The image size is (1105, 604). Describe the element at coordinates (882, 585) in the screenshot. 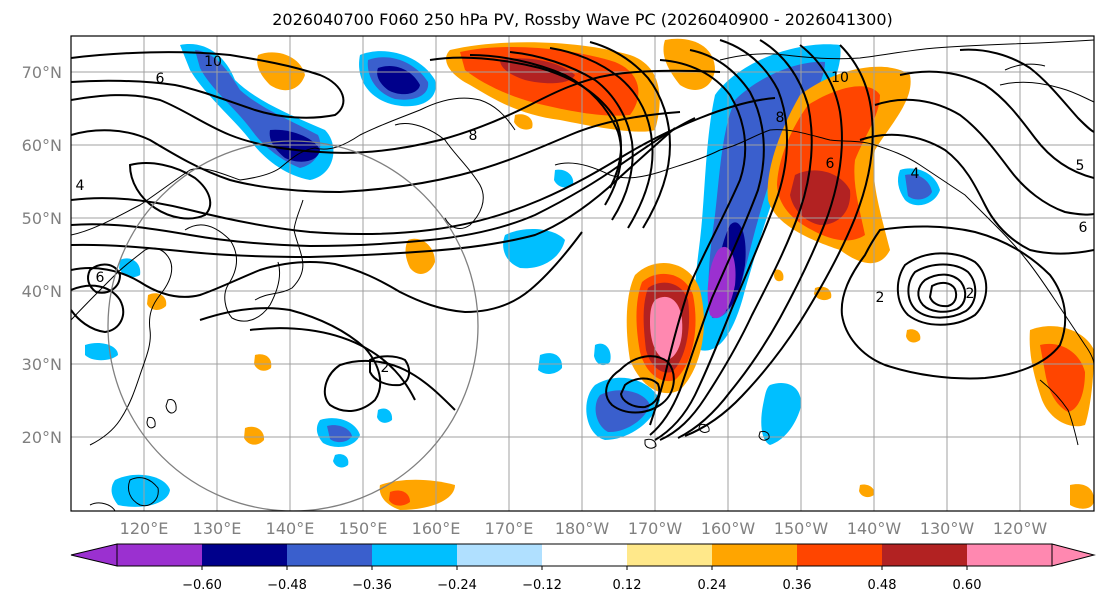

I see `colorbar-tick-label: 0.48` at that location.